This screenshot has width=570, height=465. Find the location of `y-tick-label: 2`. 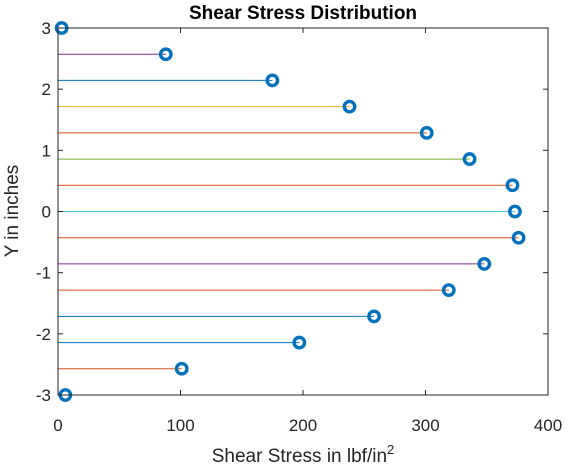

y-tick-label: 2 is located at coordinates (46, 89).